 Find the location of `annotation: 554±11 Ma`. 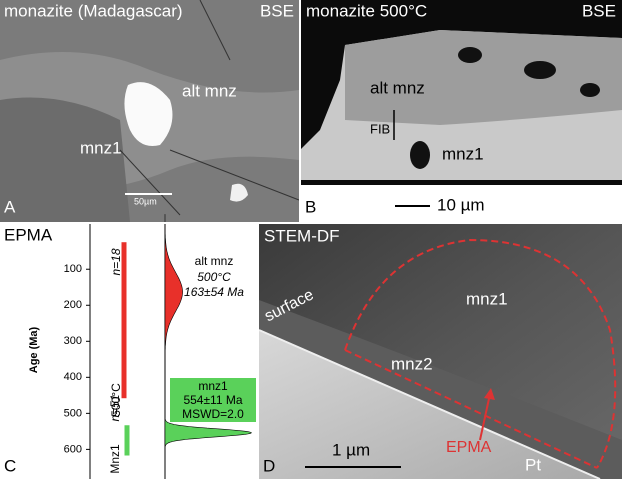

annotation: 554±11 Ma is located at coordinates (212, 400).